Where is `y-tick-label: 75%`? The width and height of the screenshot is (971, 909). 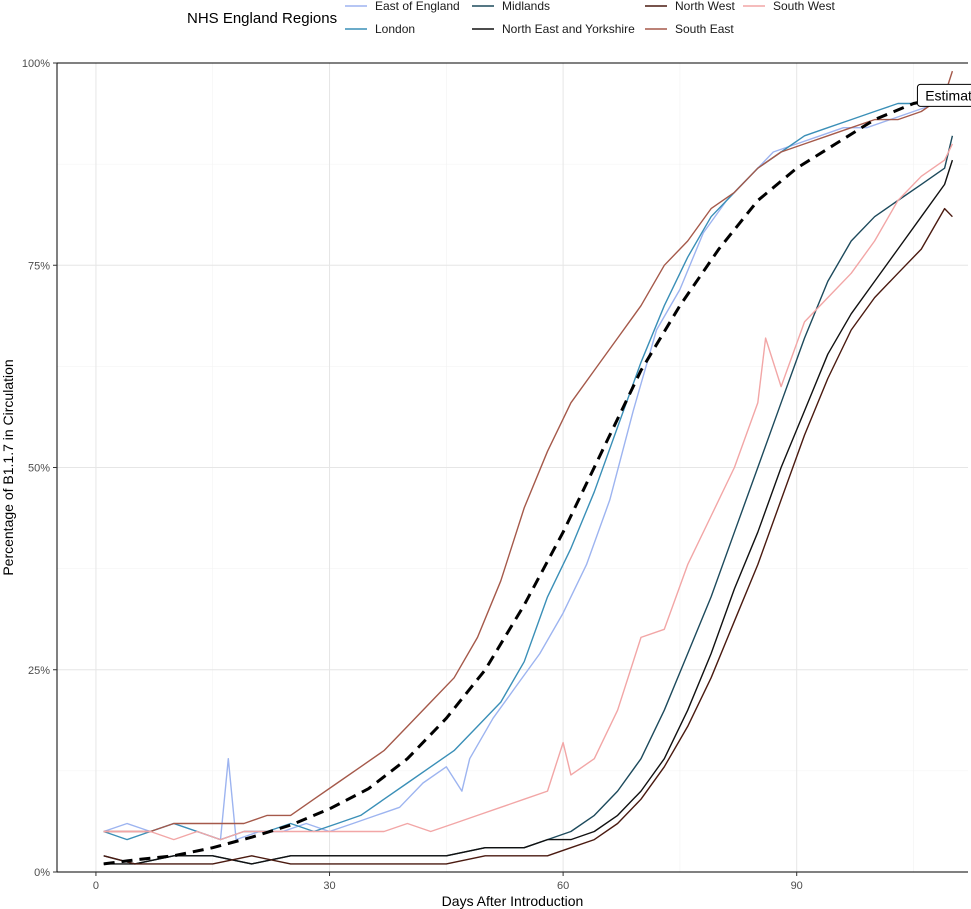 y-tick-label: 75% is located at coordinates (39, 266).